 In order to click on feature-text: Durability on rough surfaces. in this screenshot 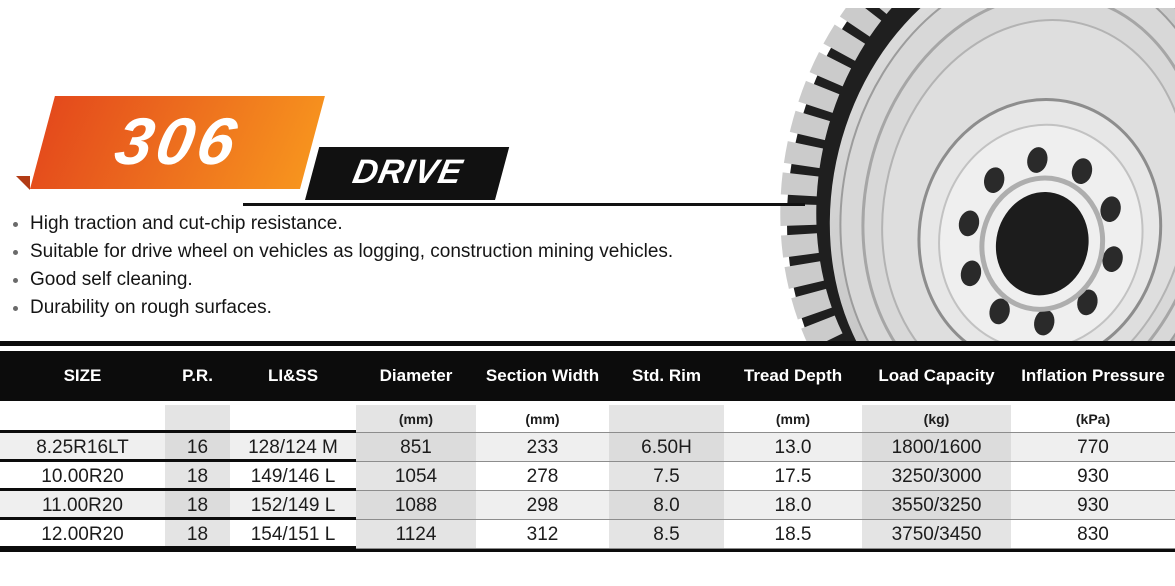, I will do `click(151, 307)`.